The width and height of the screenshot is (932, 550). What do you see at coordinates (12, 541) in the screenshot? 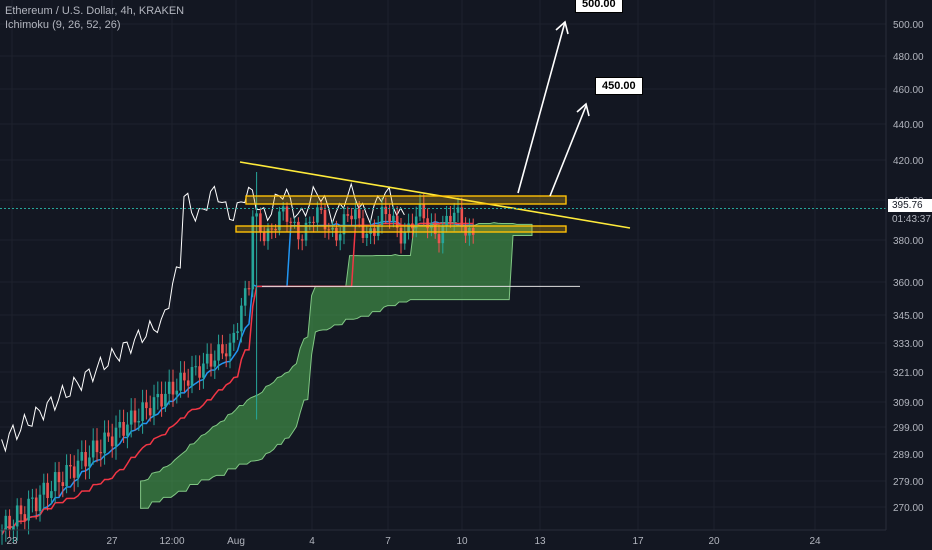
I see `time-tick-label: 23` at bounding box center [12, 541].